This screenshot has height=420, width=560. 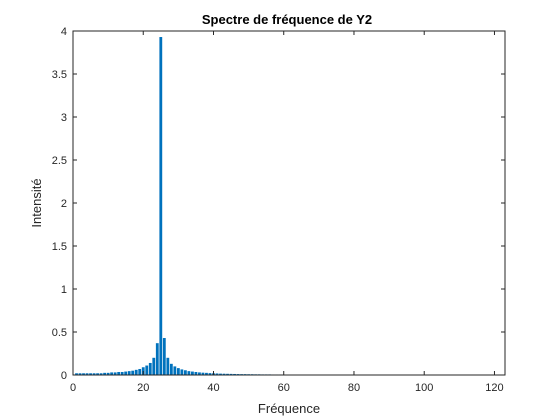 What do you see at coordinates (287, 19) in the screenshot?
I see `chart-title: Spectre de fréquence de Y2` at bounding box center [287, 19].